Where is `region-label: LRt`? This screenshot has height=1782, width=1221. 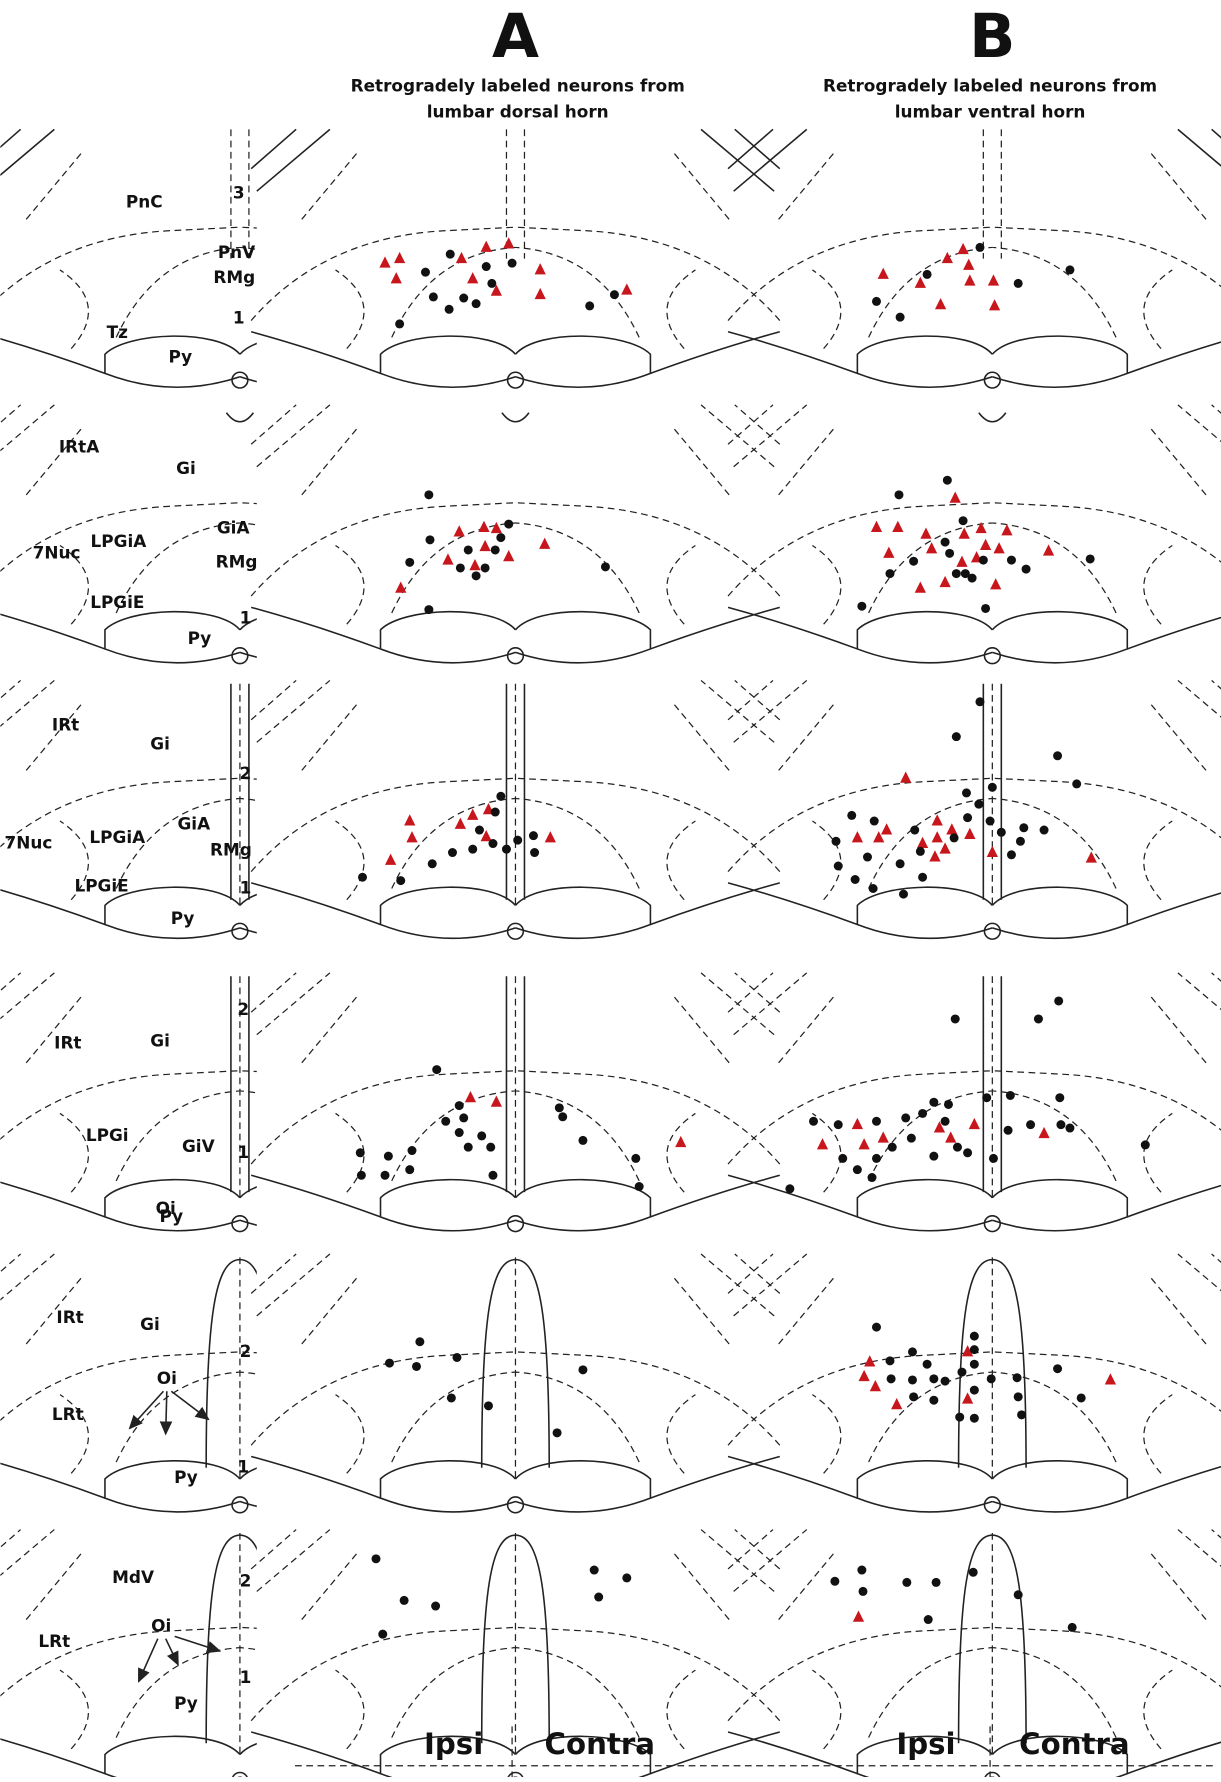
region-label: LRt is located at coordinates (68, 1414).